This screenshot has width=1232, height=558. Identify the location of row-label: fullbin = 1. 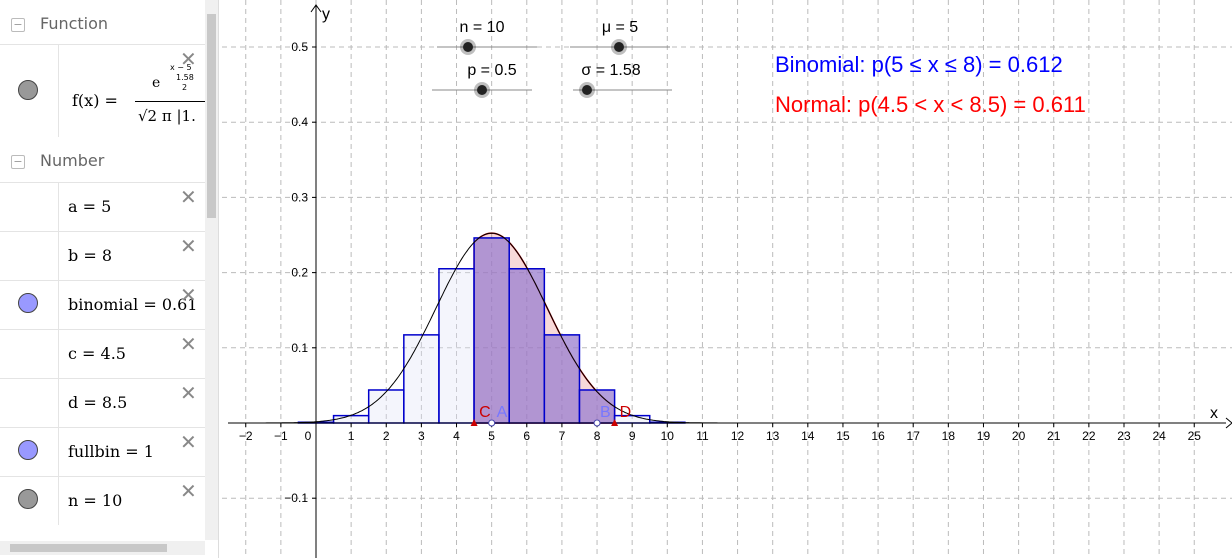
(111, 451).